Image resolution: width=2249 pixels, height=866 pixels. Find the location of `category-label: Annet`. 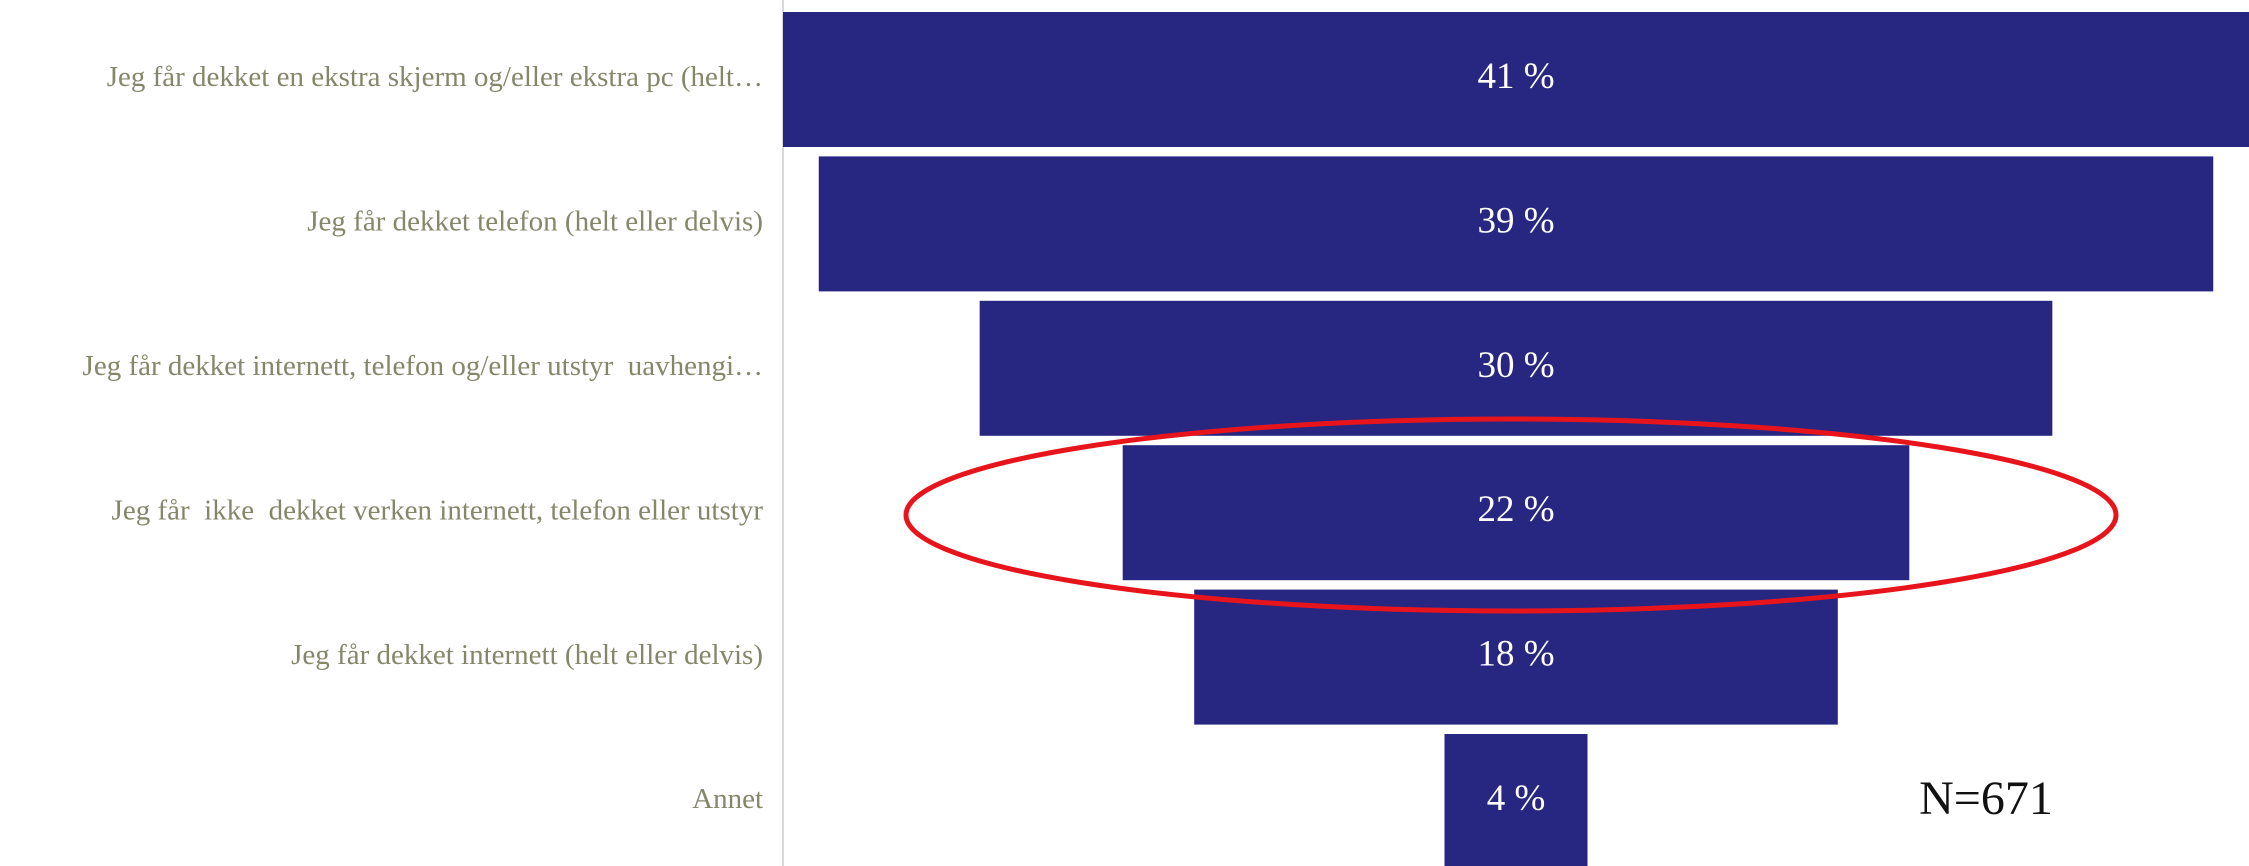

category-label: Annet is located at coordinates (727, 799).